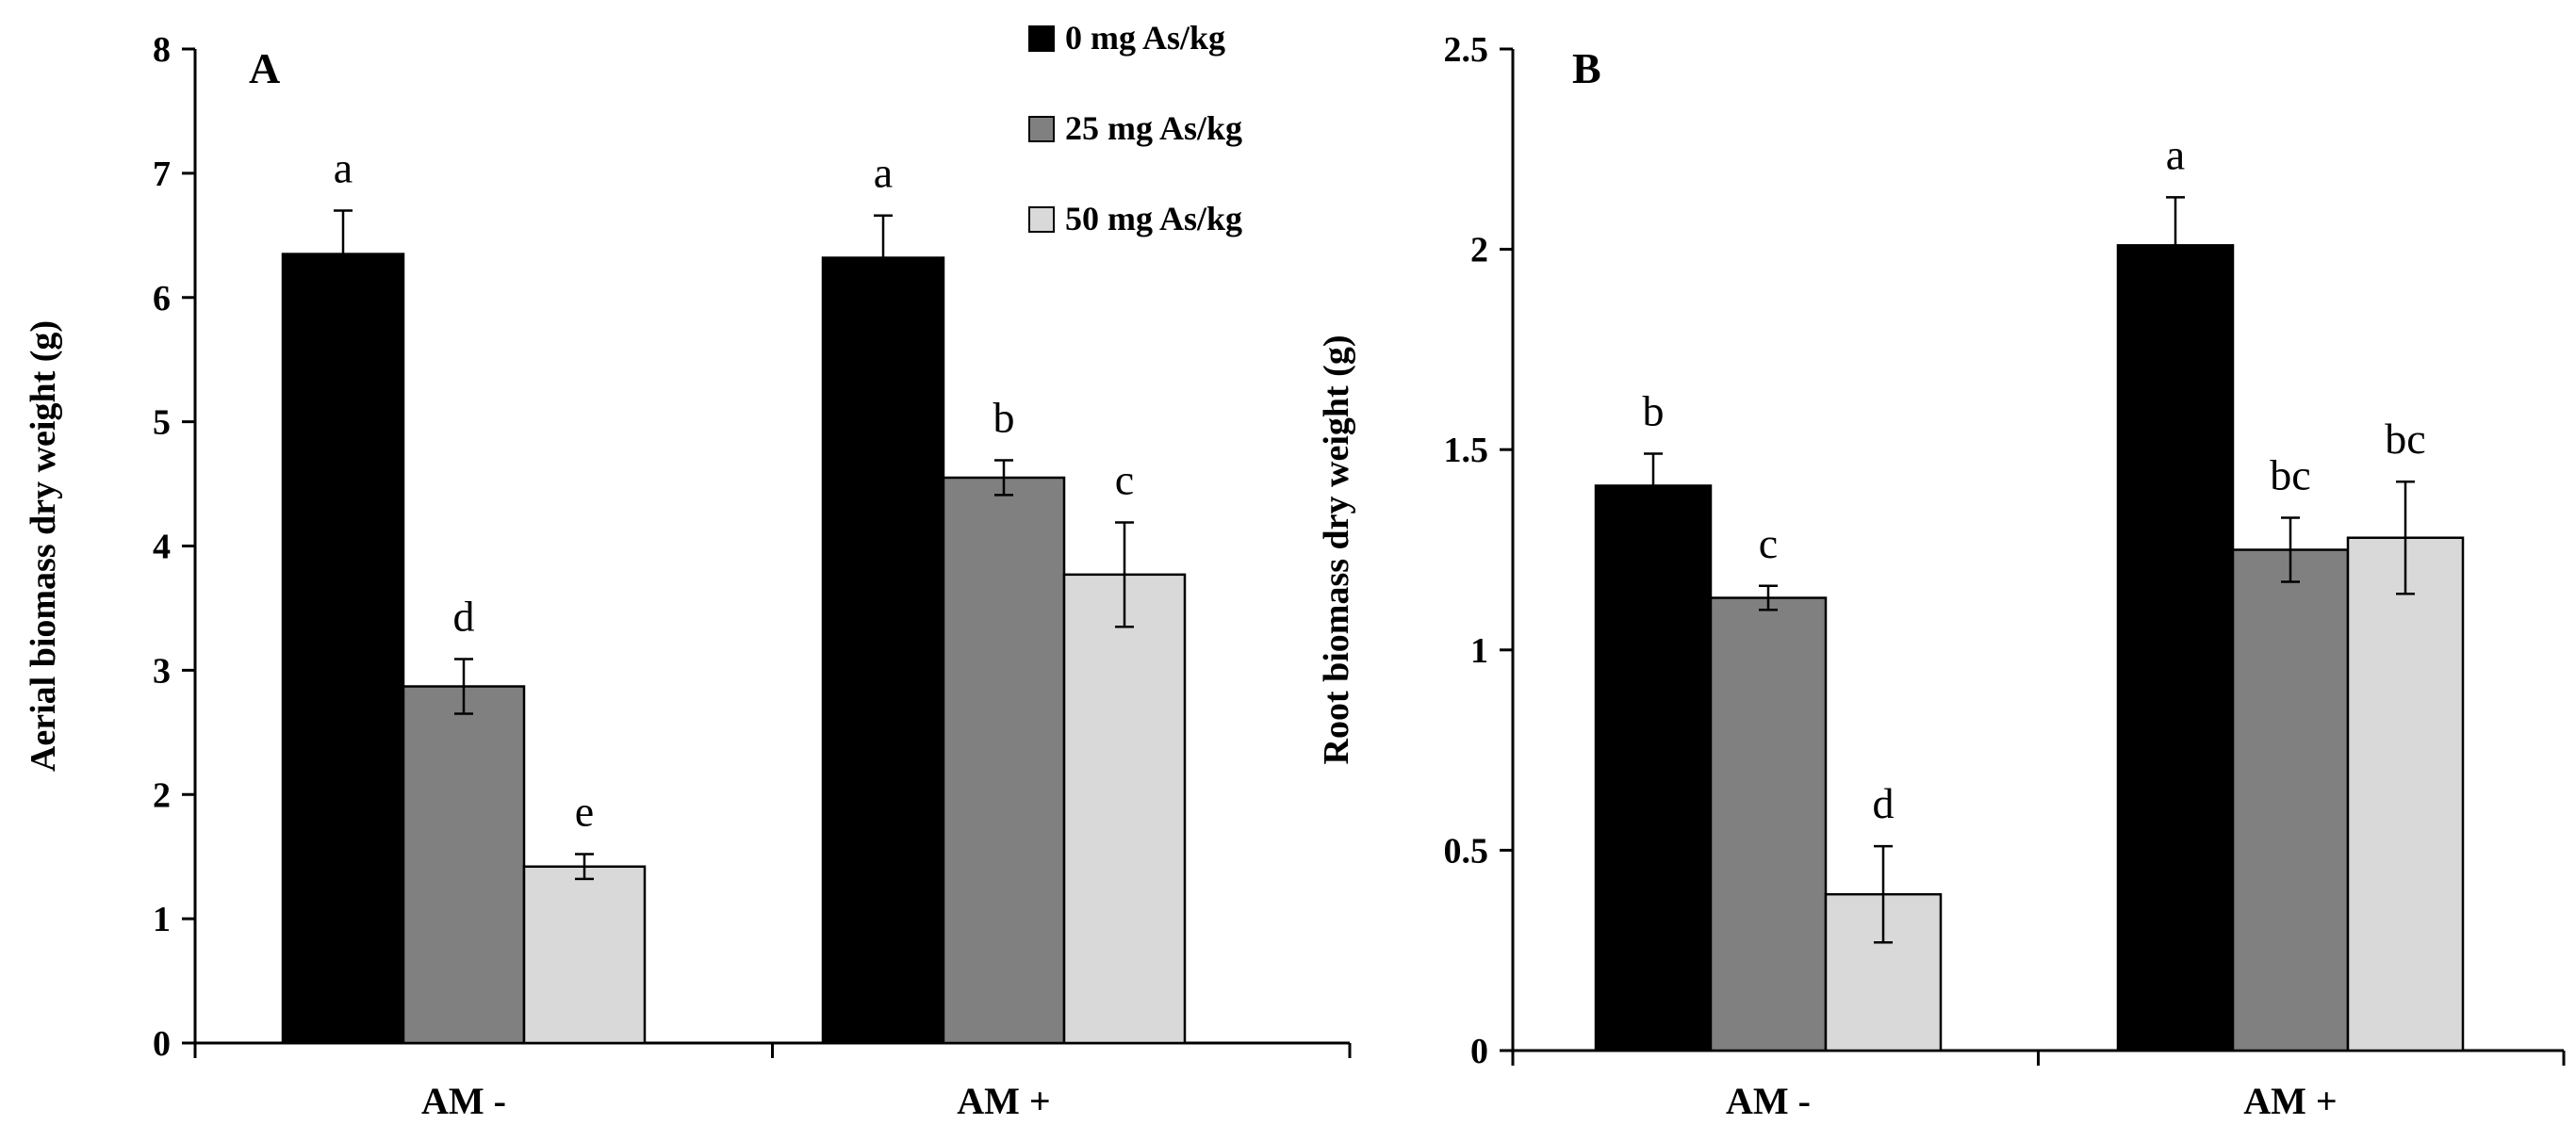 Image resolution: width=2576 pixels, height=1141 pixels. Describe the element at coordinates (1586, 68) in the screenshot. I see `panel-label: B` at that location.